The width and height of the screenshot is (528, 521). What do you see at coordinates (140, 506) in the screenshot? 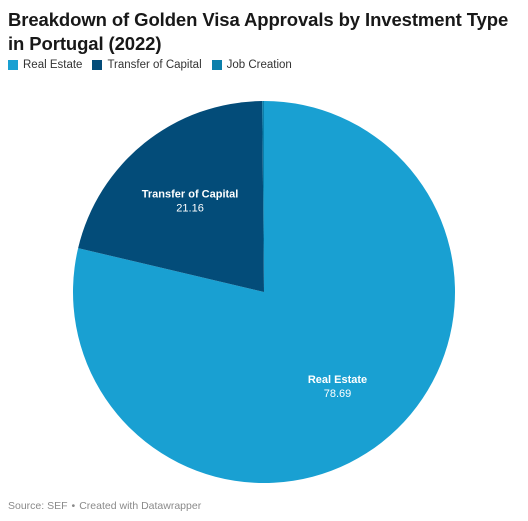
I see `credit-note: Created with Datawrapper` at bounding box center [140, 506].